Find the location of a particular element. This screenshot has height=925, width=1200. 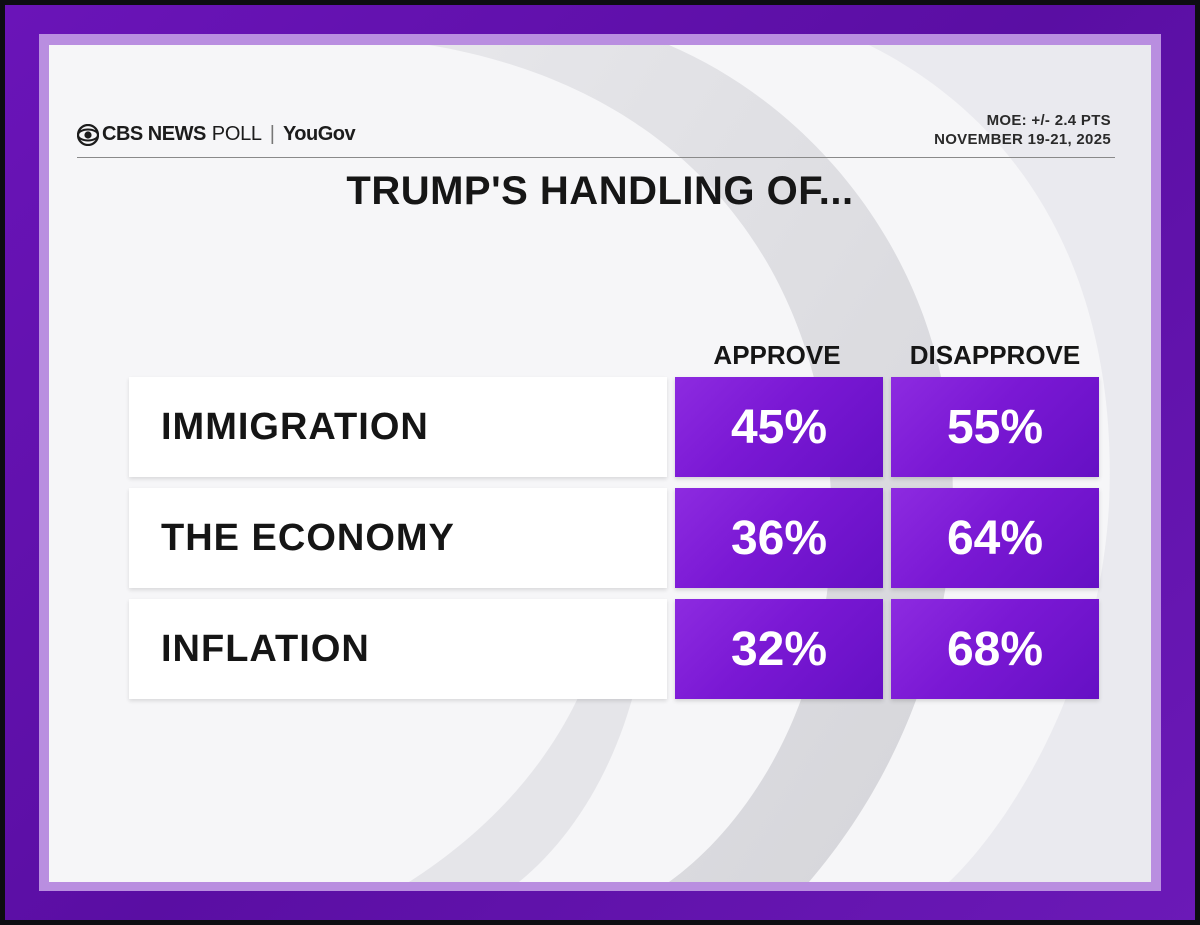

cell-economy-disapprove: 64% is located at coordinates (995, 538).